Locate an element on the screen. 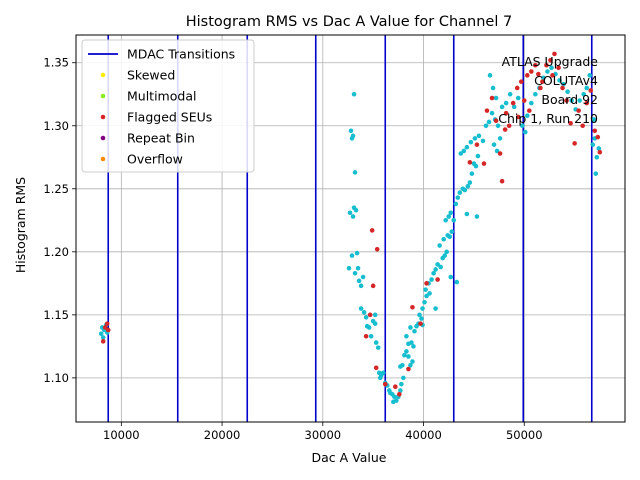 The image size is (640, 480). annotation-line: Board 92 is located at coordinates (569, 99).